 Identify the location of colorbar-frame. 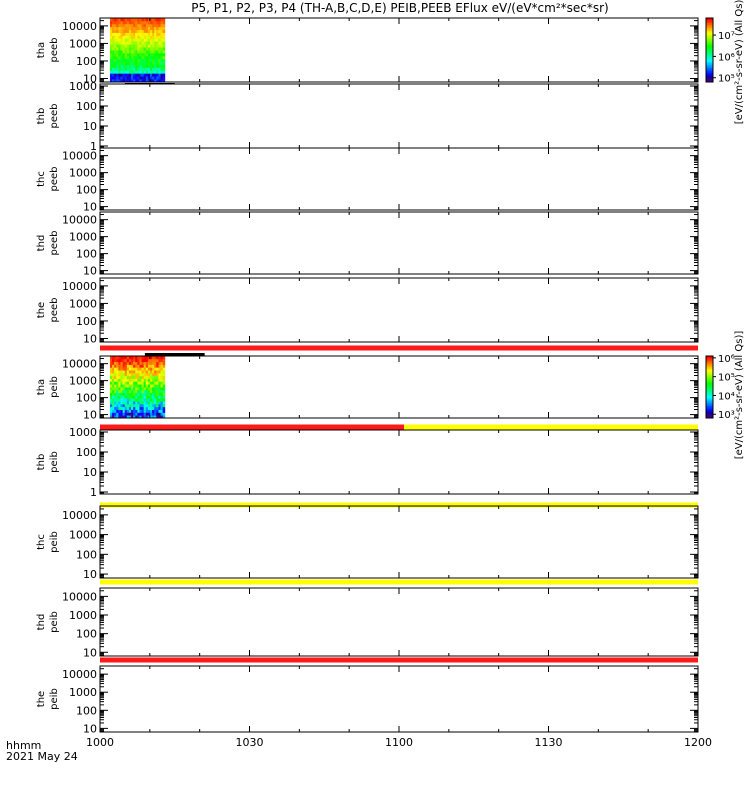
(709, 387).